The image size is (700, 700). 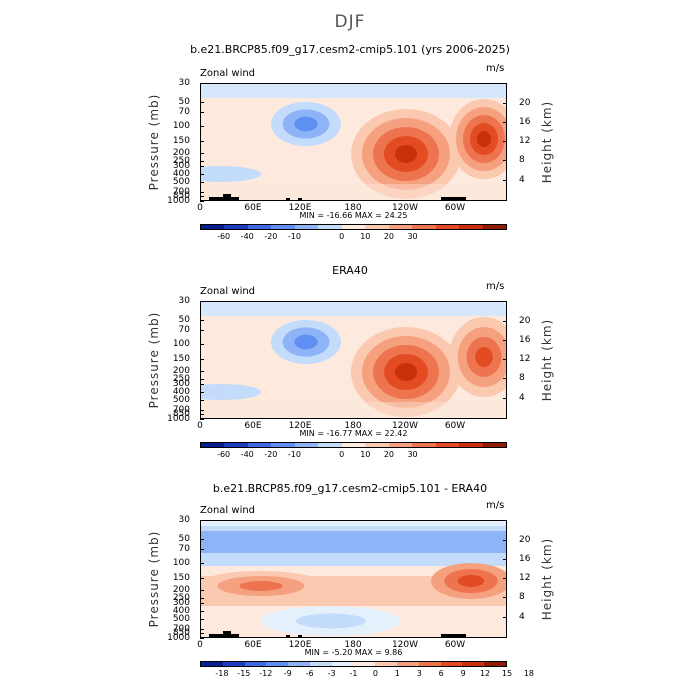 I want to click on colorbar-tick-label: 30, so click(x=412, y=236).